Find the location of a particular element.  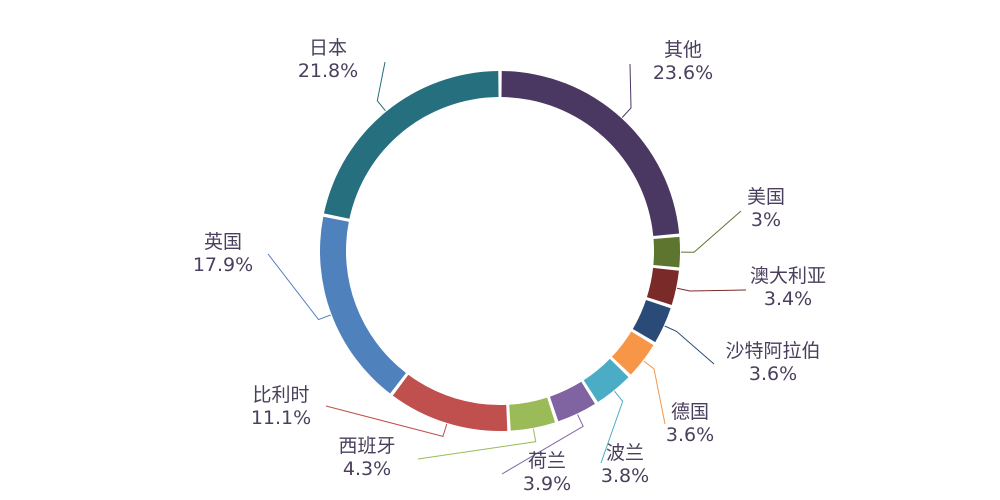

slice-category-label: 日本 is located at coordinates (328, 48).